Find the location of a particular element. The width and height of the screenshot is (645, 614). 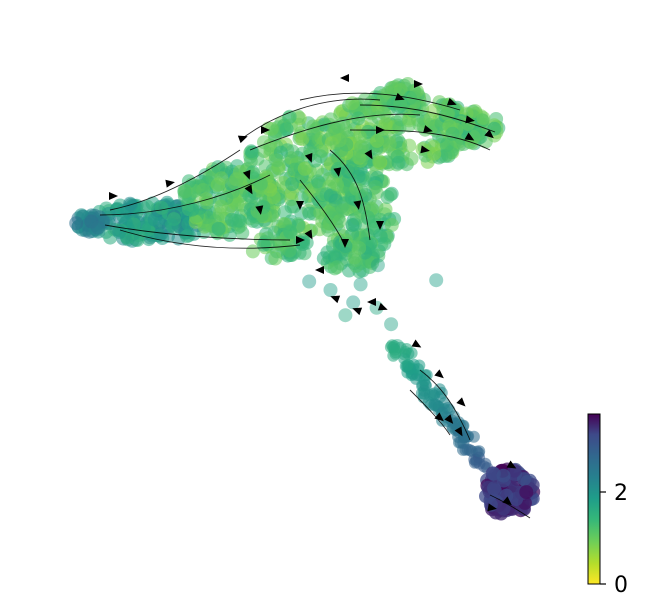

colorbar-tick-label-2: 2 is located at coordinates (621, 493).